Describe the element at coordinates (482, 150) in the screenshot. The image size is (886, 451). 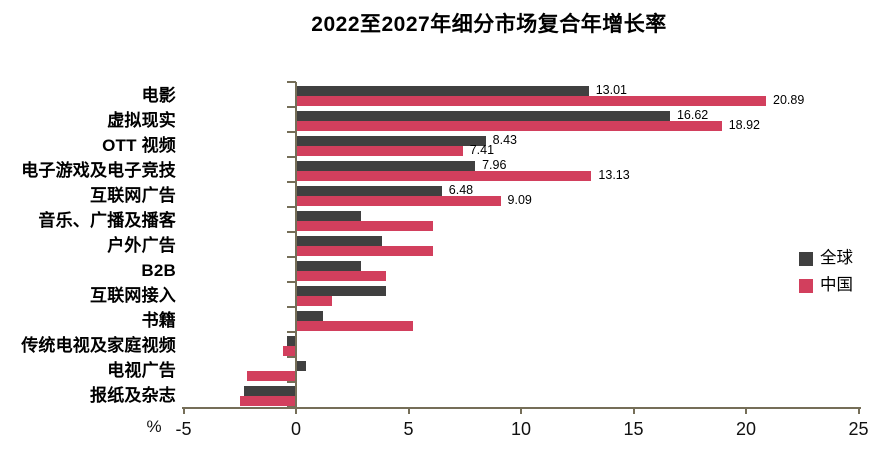
I see `bar-value-label: 7.41` at that location.